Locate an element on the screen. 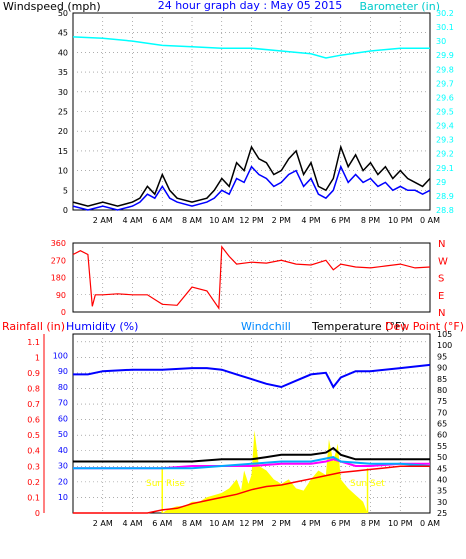  humidity-y-tick-label: 10 is located at coordinates (63, 497).